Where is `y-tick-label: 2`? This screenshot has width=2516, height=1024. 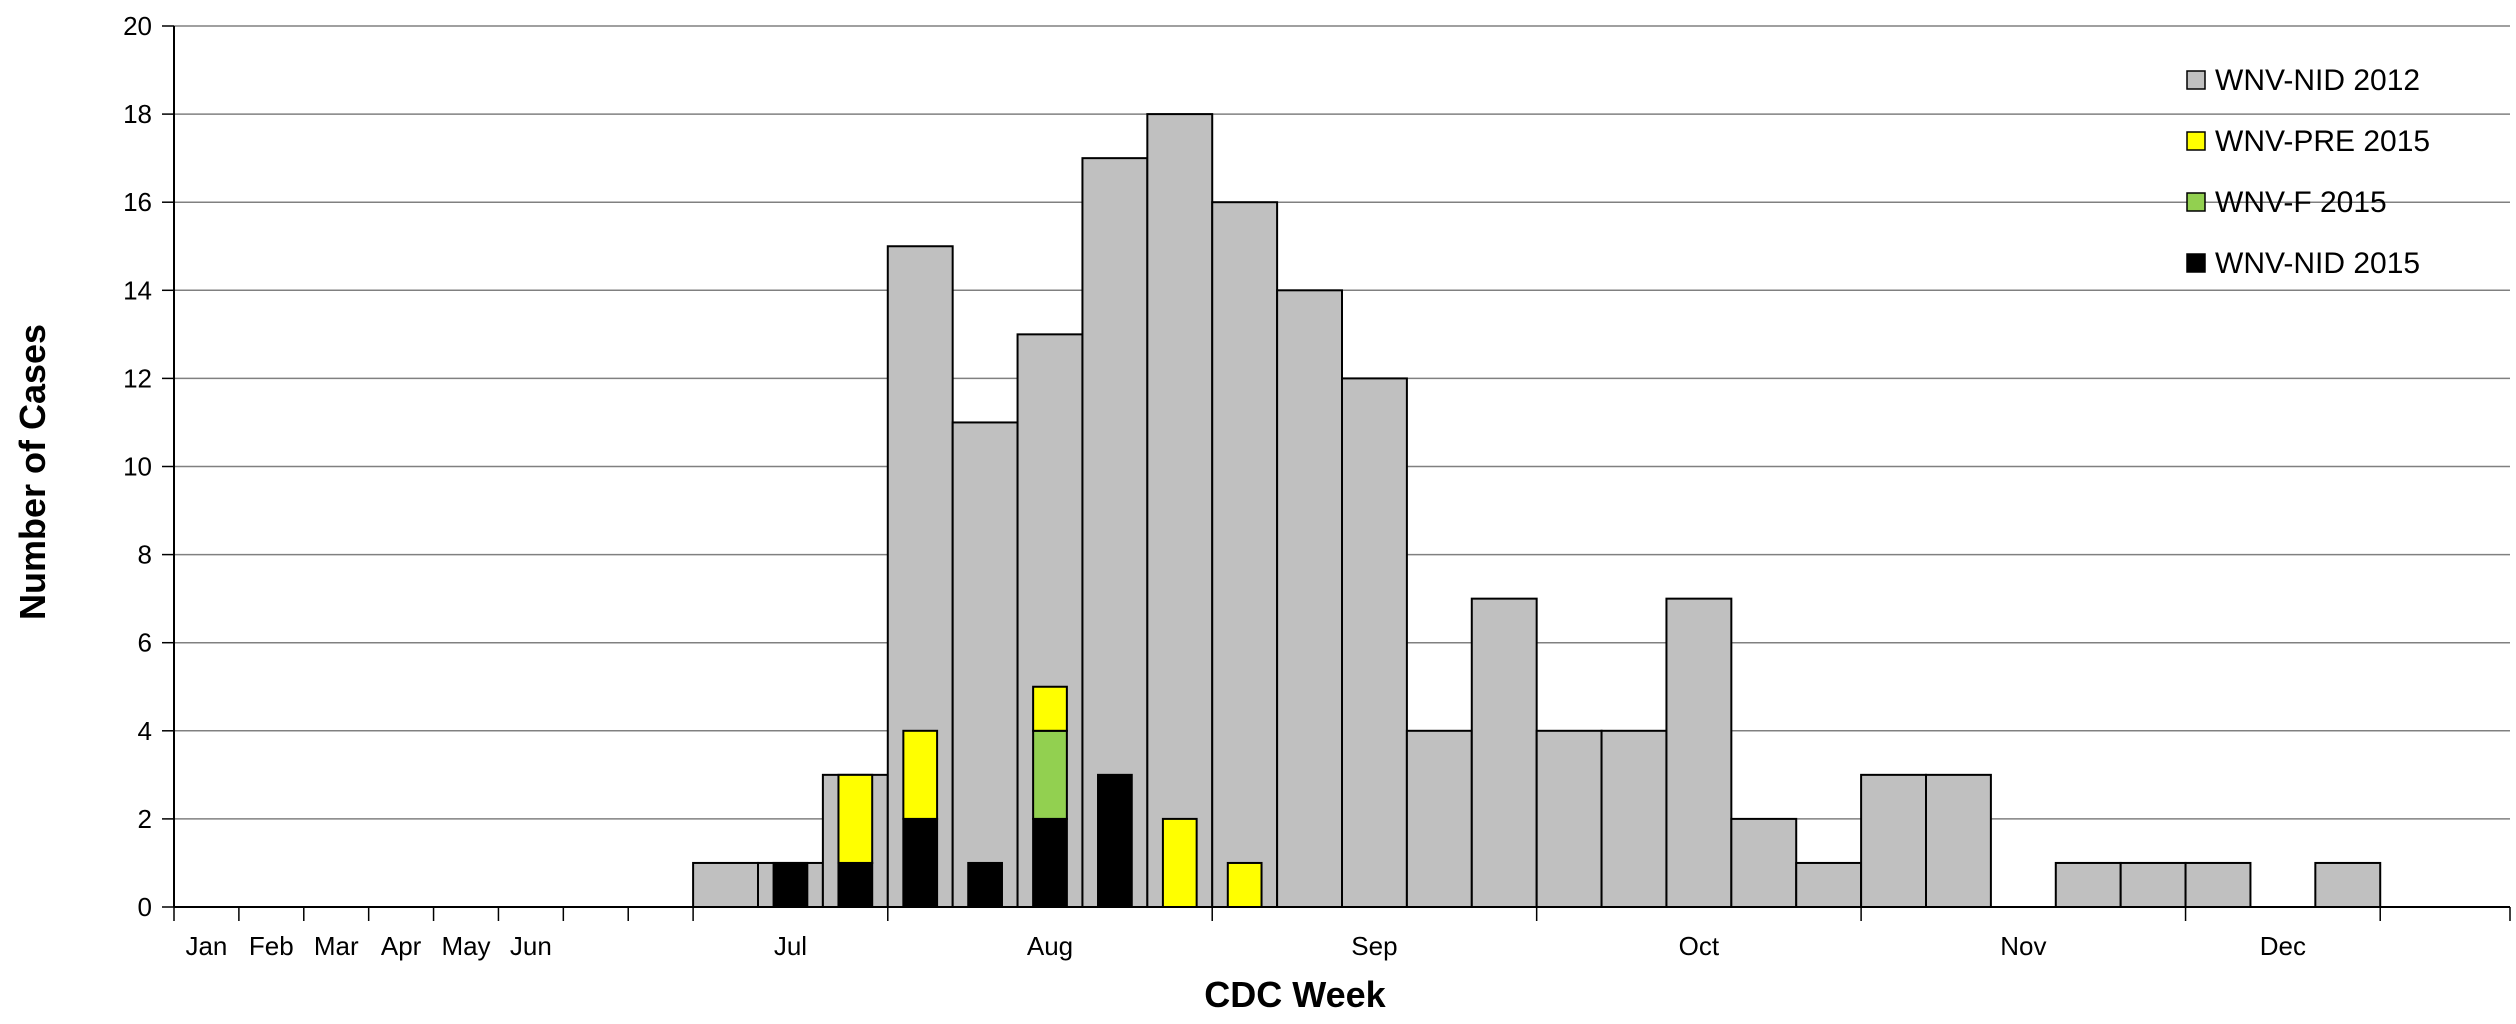 y-tick-label: 2 is located at coordinates (145, 819).